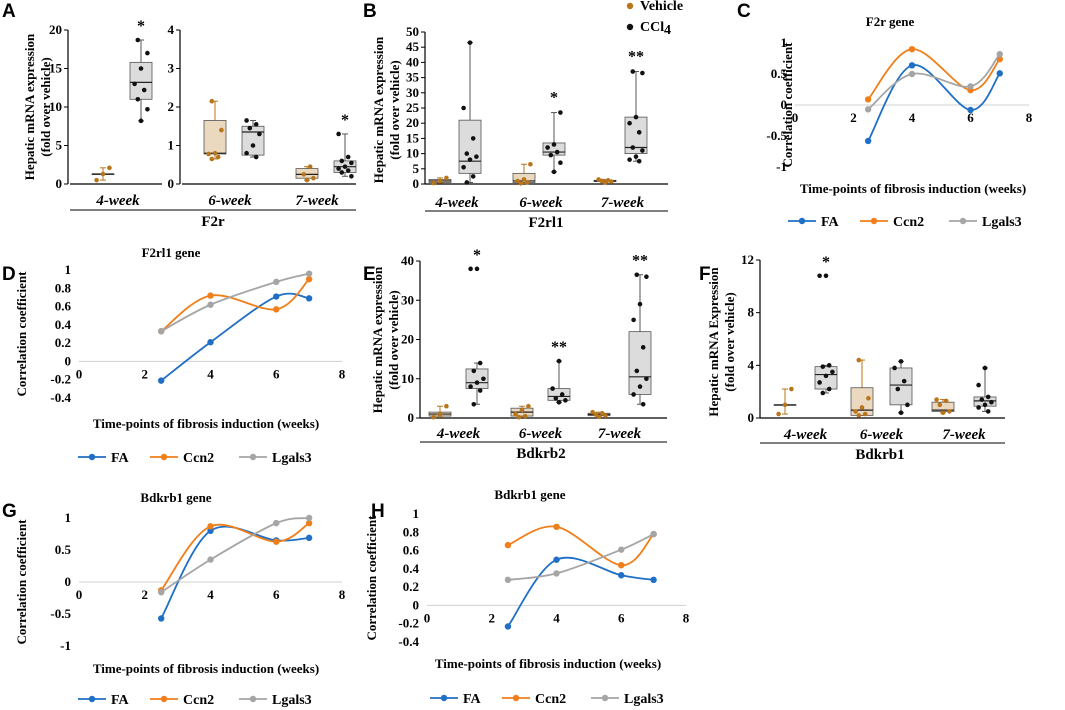 The height and width of the screenshot is (710, 1065). Describe the element at coordinates (546, 223) in the screenshot. I see `b-gene-label: F2rl1` at that location.